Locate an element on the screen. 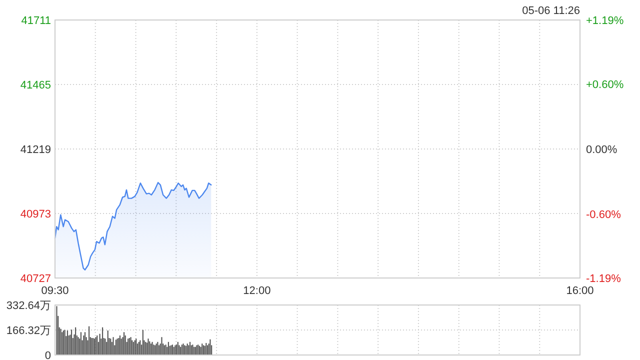 The width and height of the screenshot is (640, 360). y-tick-label: 40973 is located at coordinates (35, 214).